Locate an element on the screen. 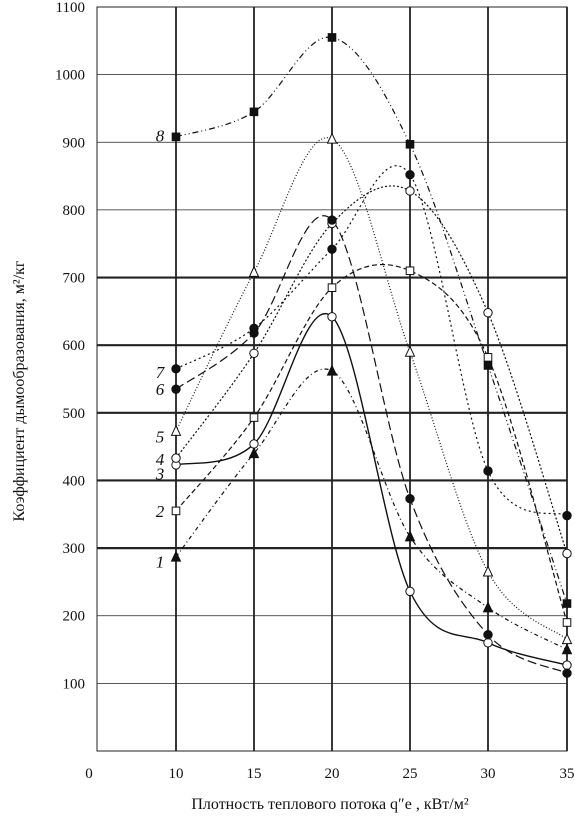  series-label-3: 3 is located at coordinates (160, 474).